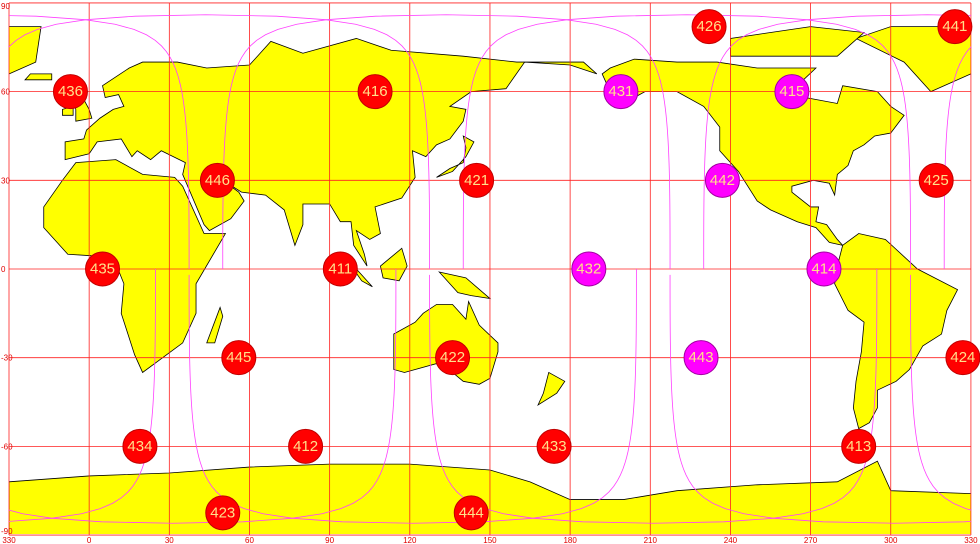  What do you see at coordinates (651, 540) in the screenshot?
I see `x-tick-label: 210` at bounding box center [651, 540].